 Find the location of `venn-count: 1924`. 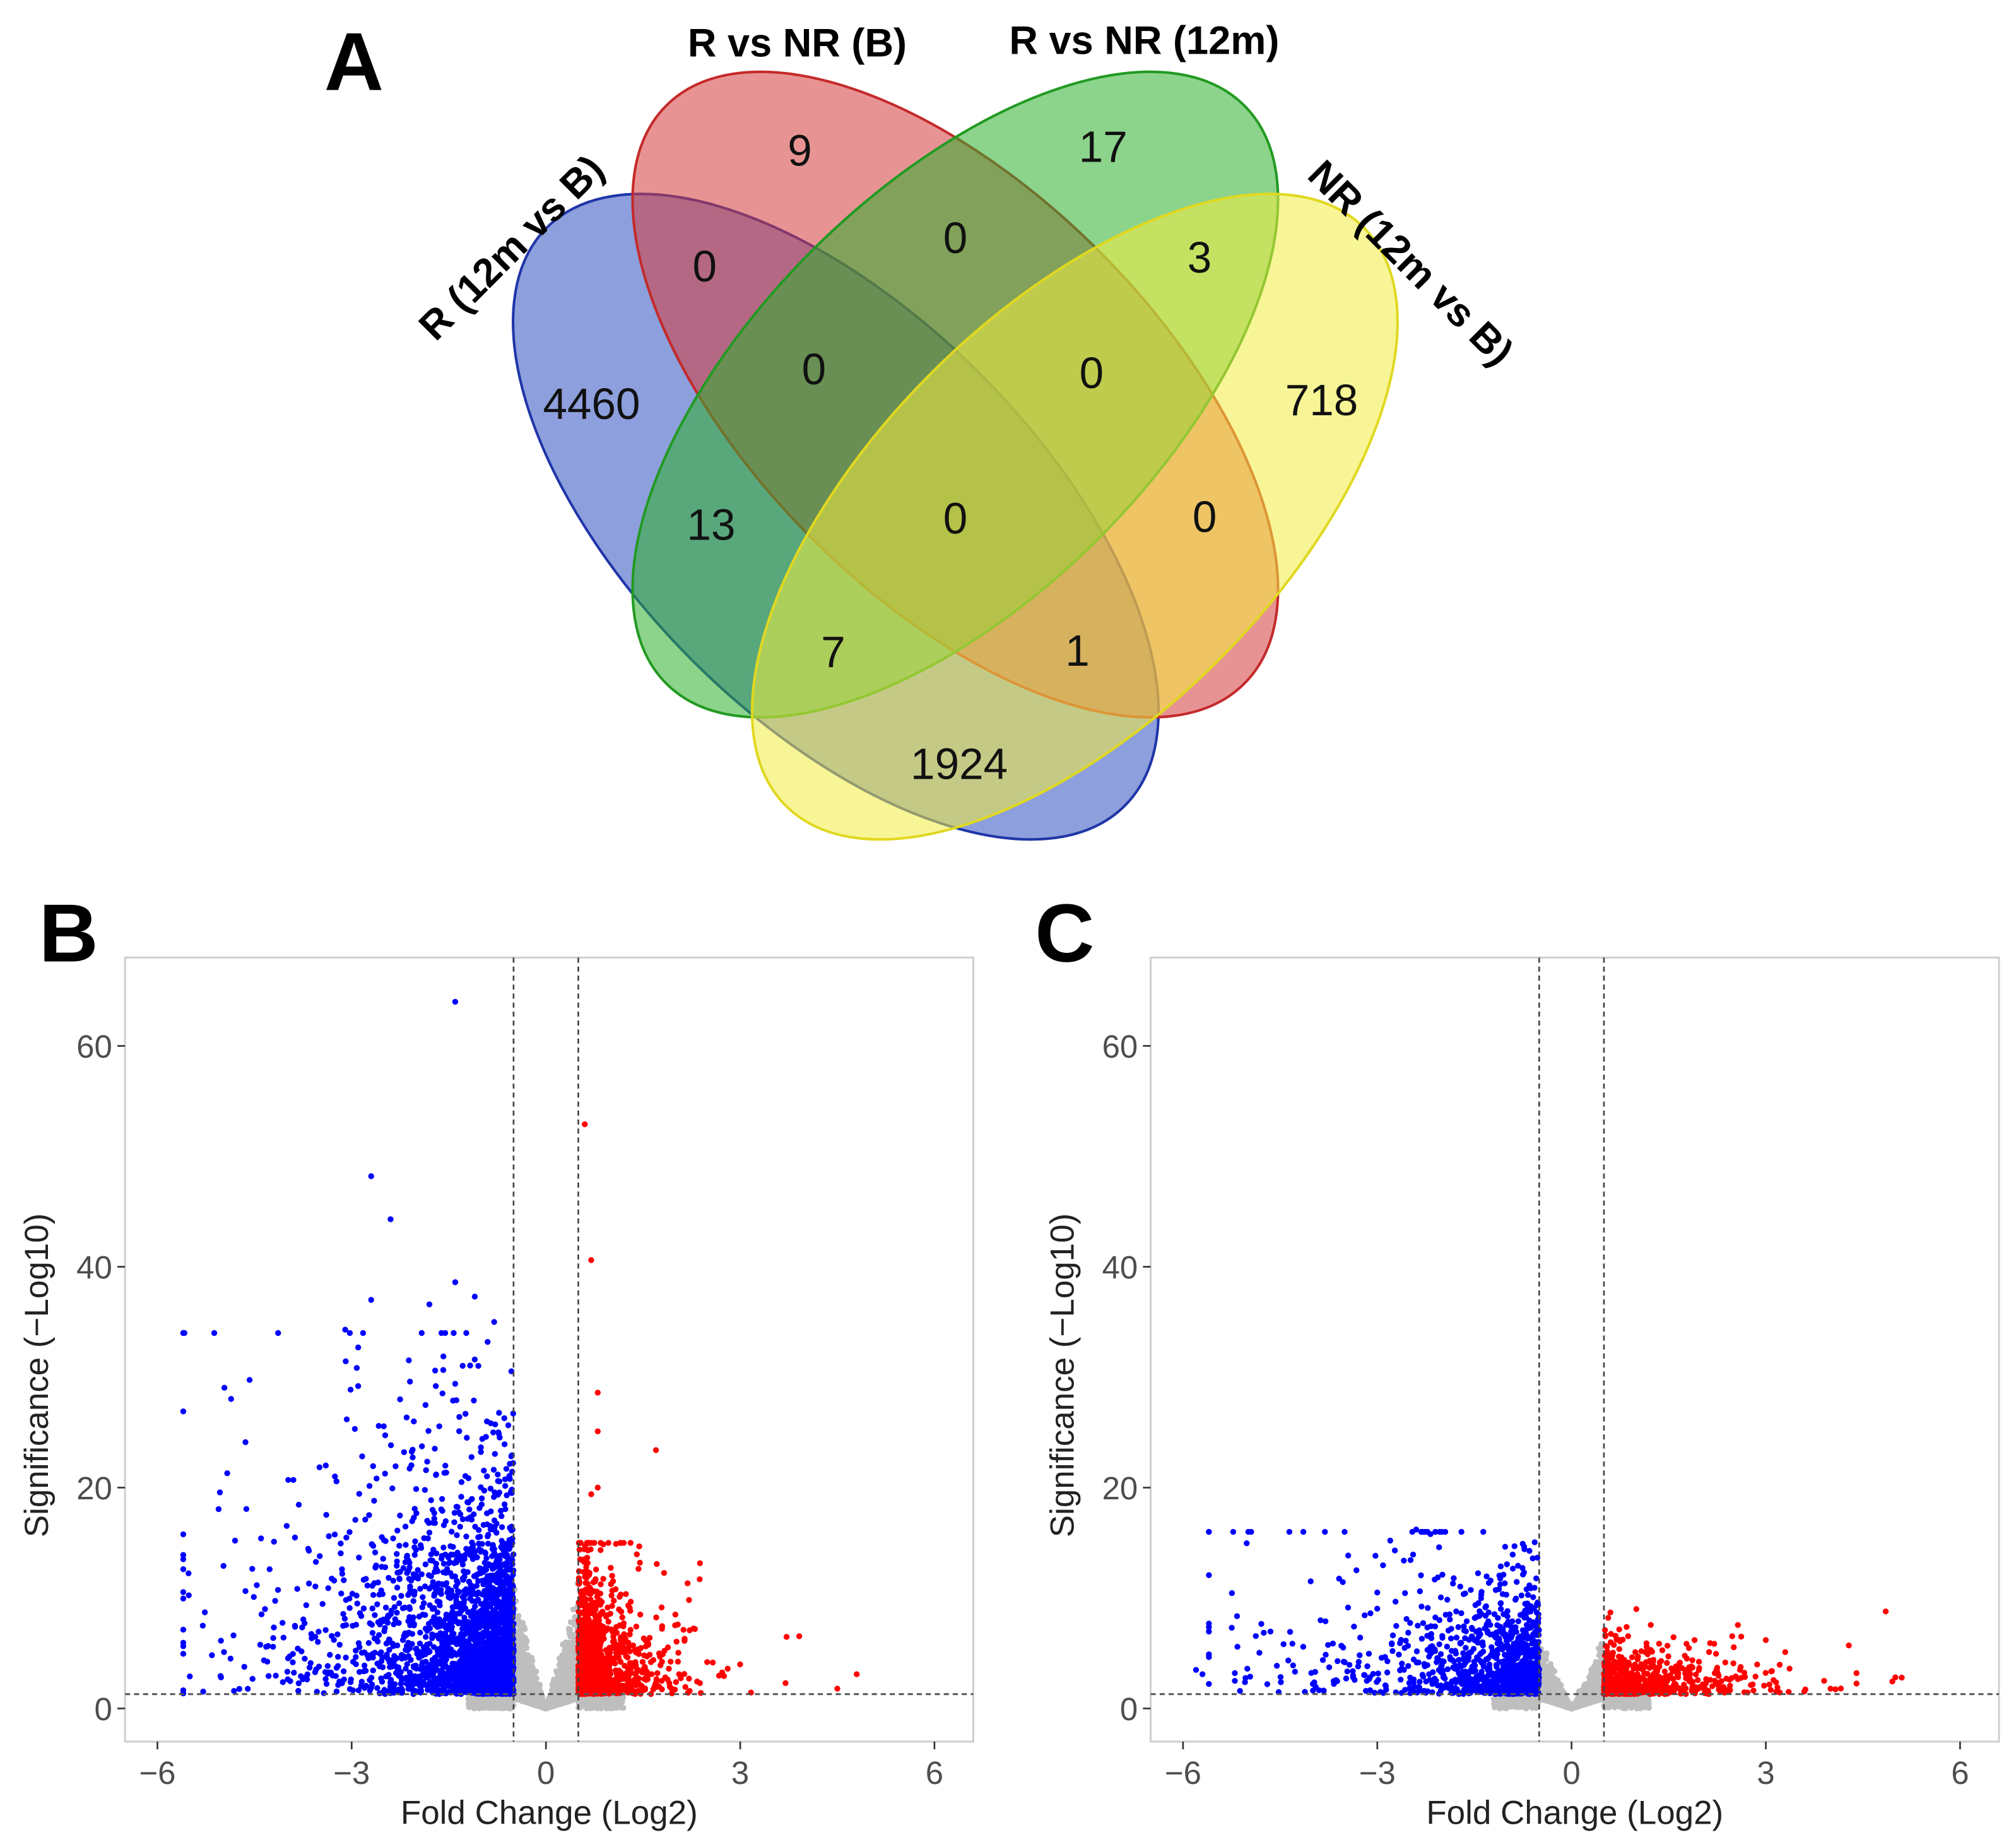

venn-count: 1924 is located at coordinates (960, 763).